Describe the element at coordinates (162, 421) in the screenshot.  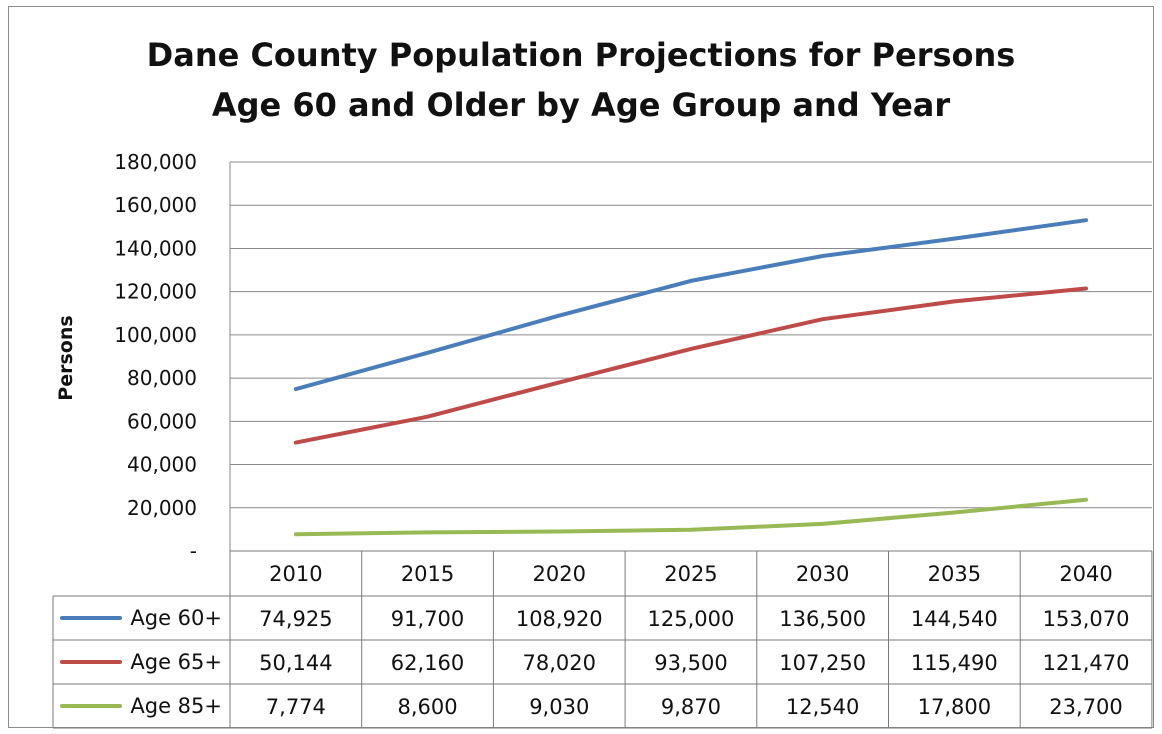
I see `y-tick-label: 60,000` at that location.